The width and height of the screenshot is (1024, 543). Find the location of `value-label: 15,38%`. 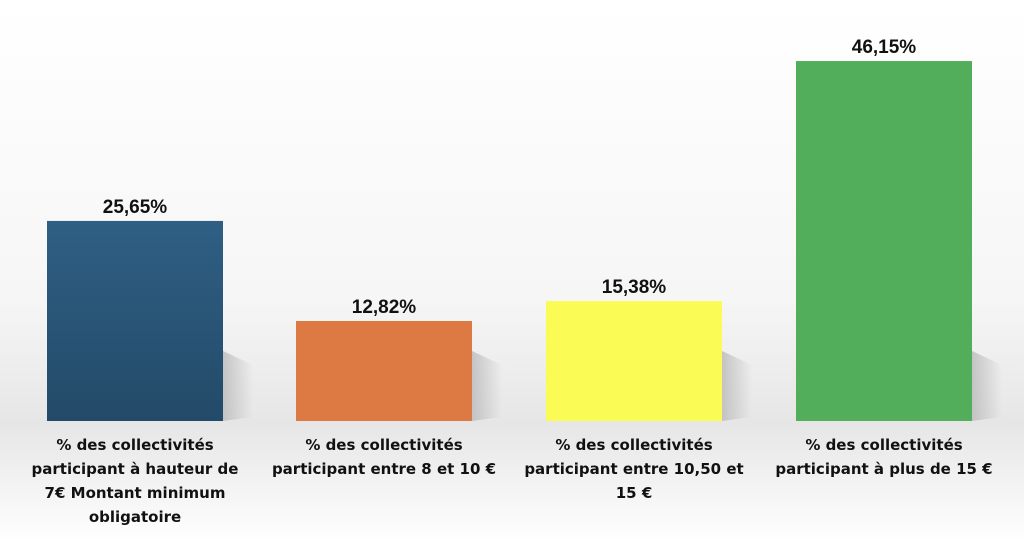

value-label: 15,38% is located at coordinates (634, 287).